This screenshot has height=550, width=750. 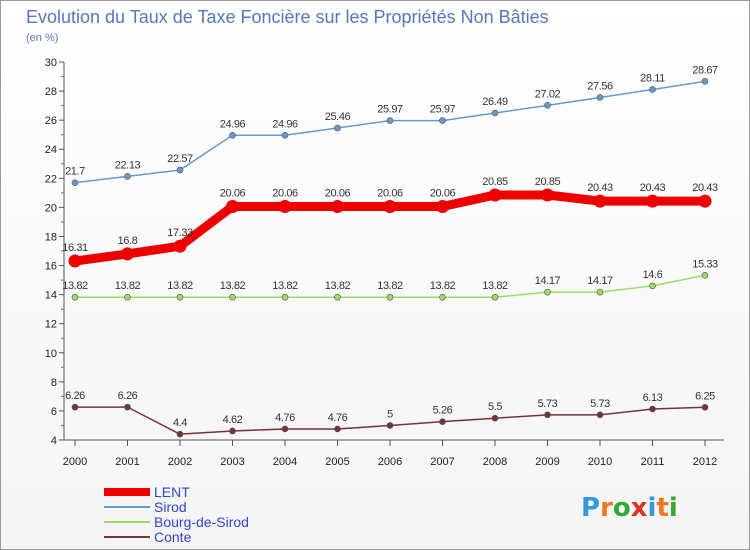 I want to click on proxiti-logo: Proxiti, so click(x=629, y=508).